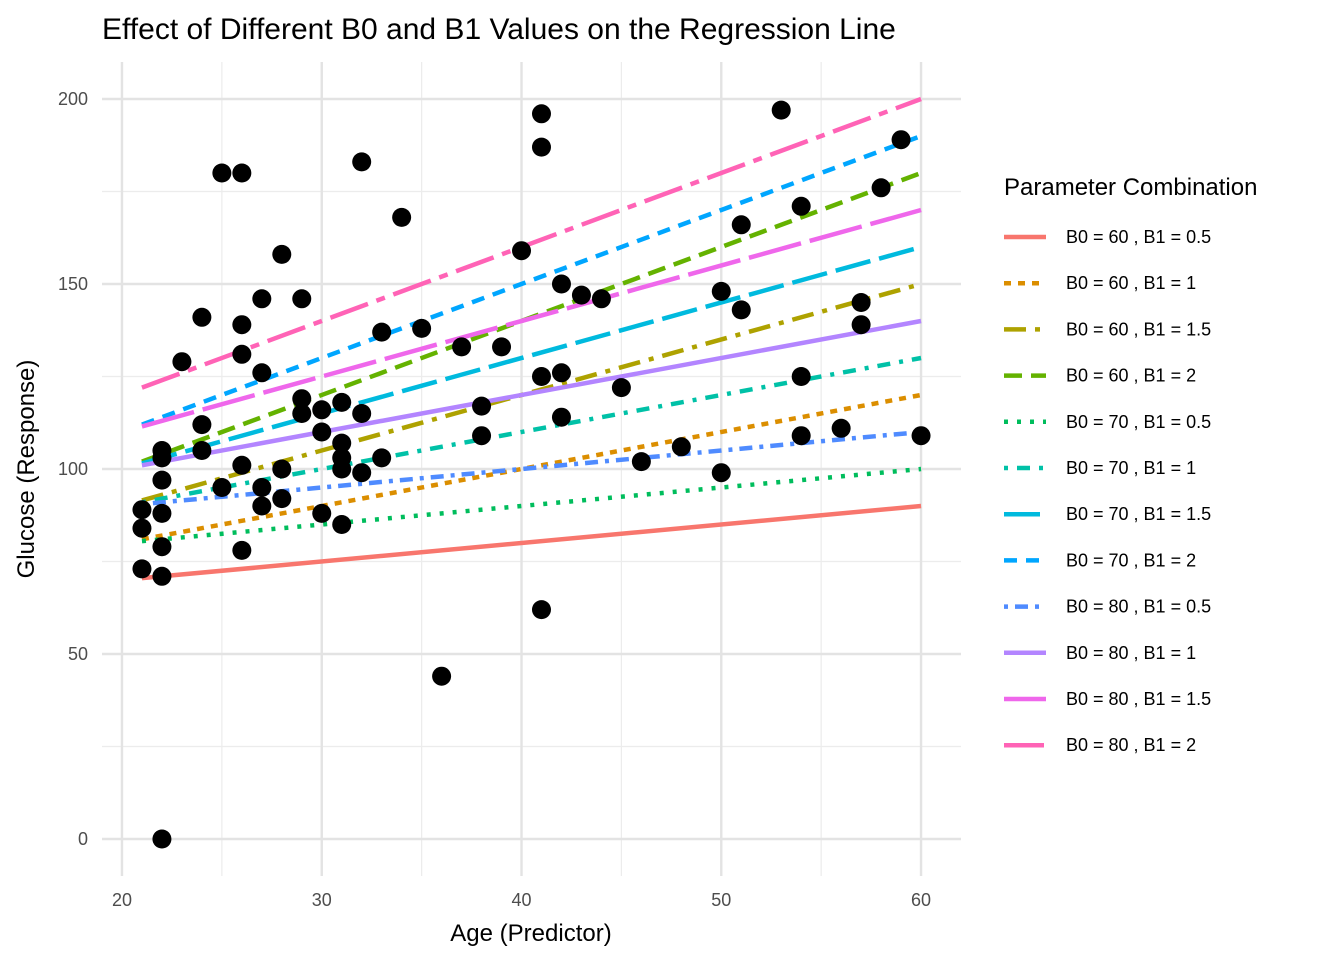 This screenshot has width=1344, height=960. Describe the element at coordinates (122, 900) in the screenshot. I see `x-tick-label: 20` at that location.